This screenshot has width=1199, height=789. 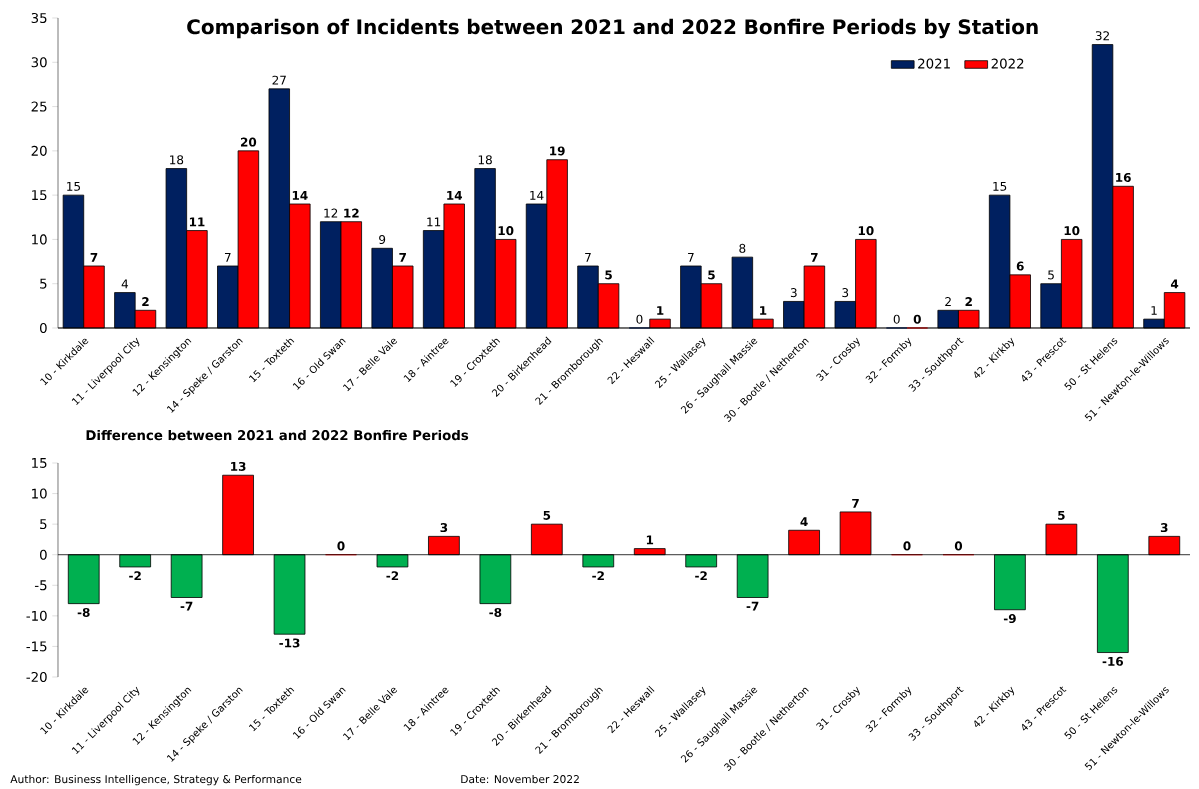 I want to click on data-label: 19, so click(x=557, y=151).